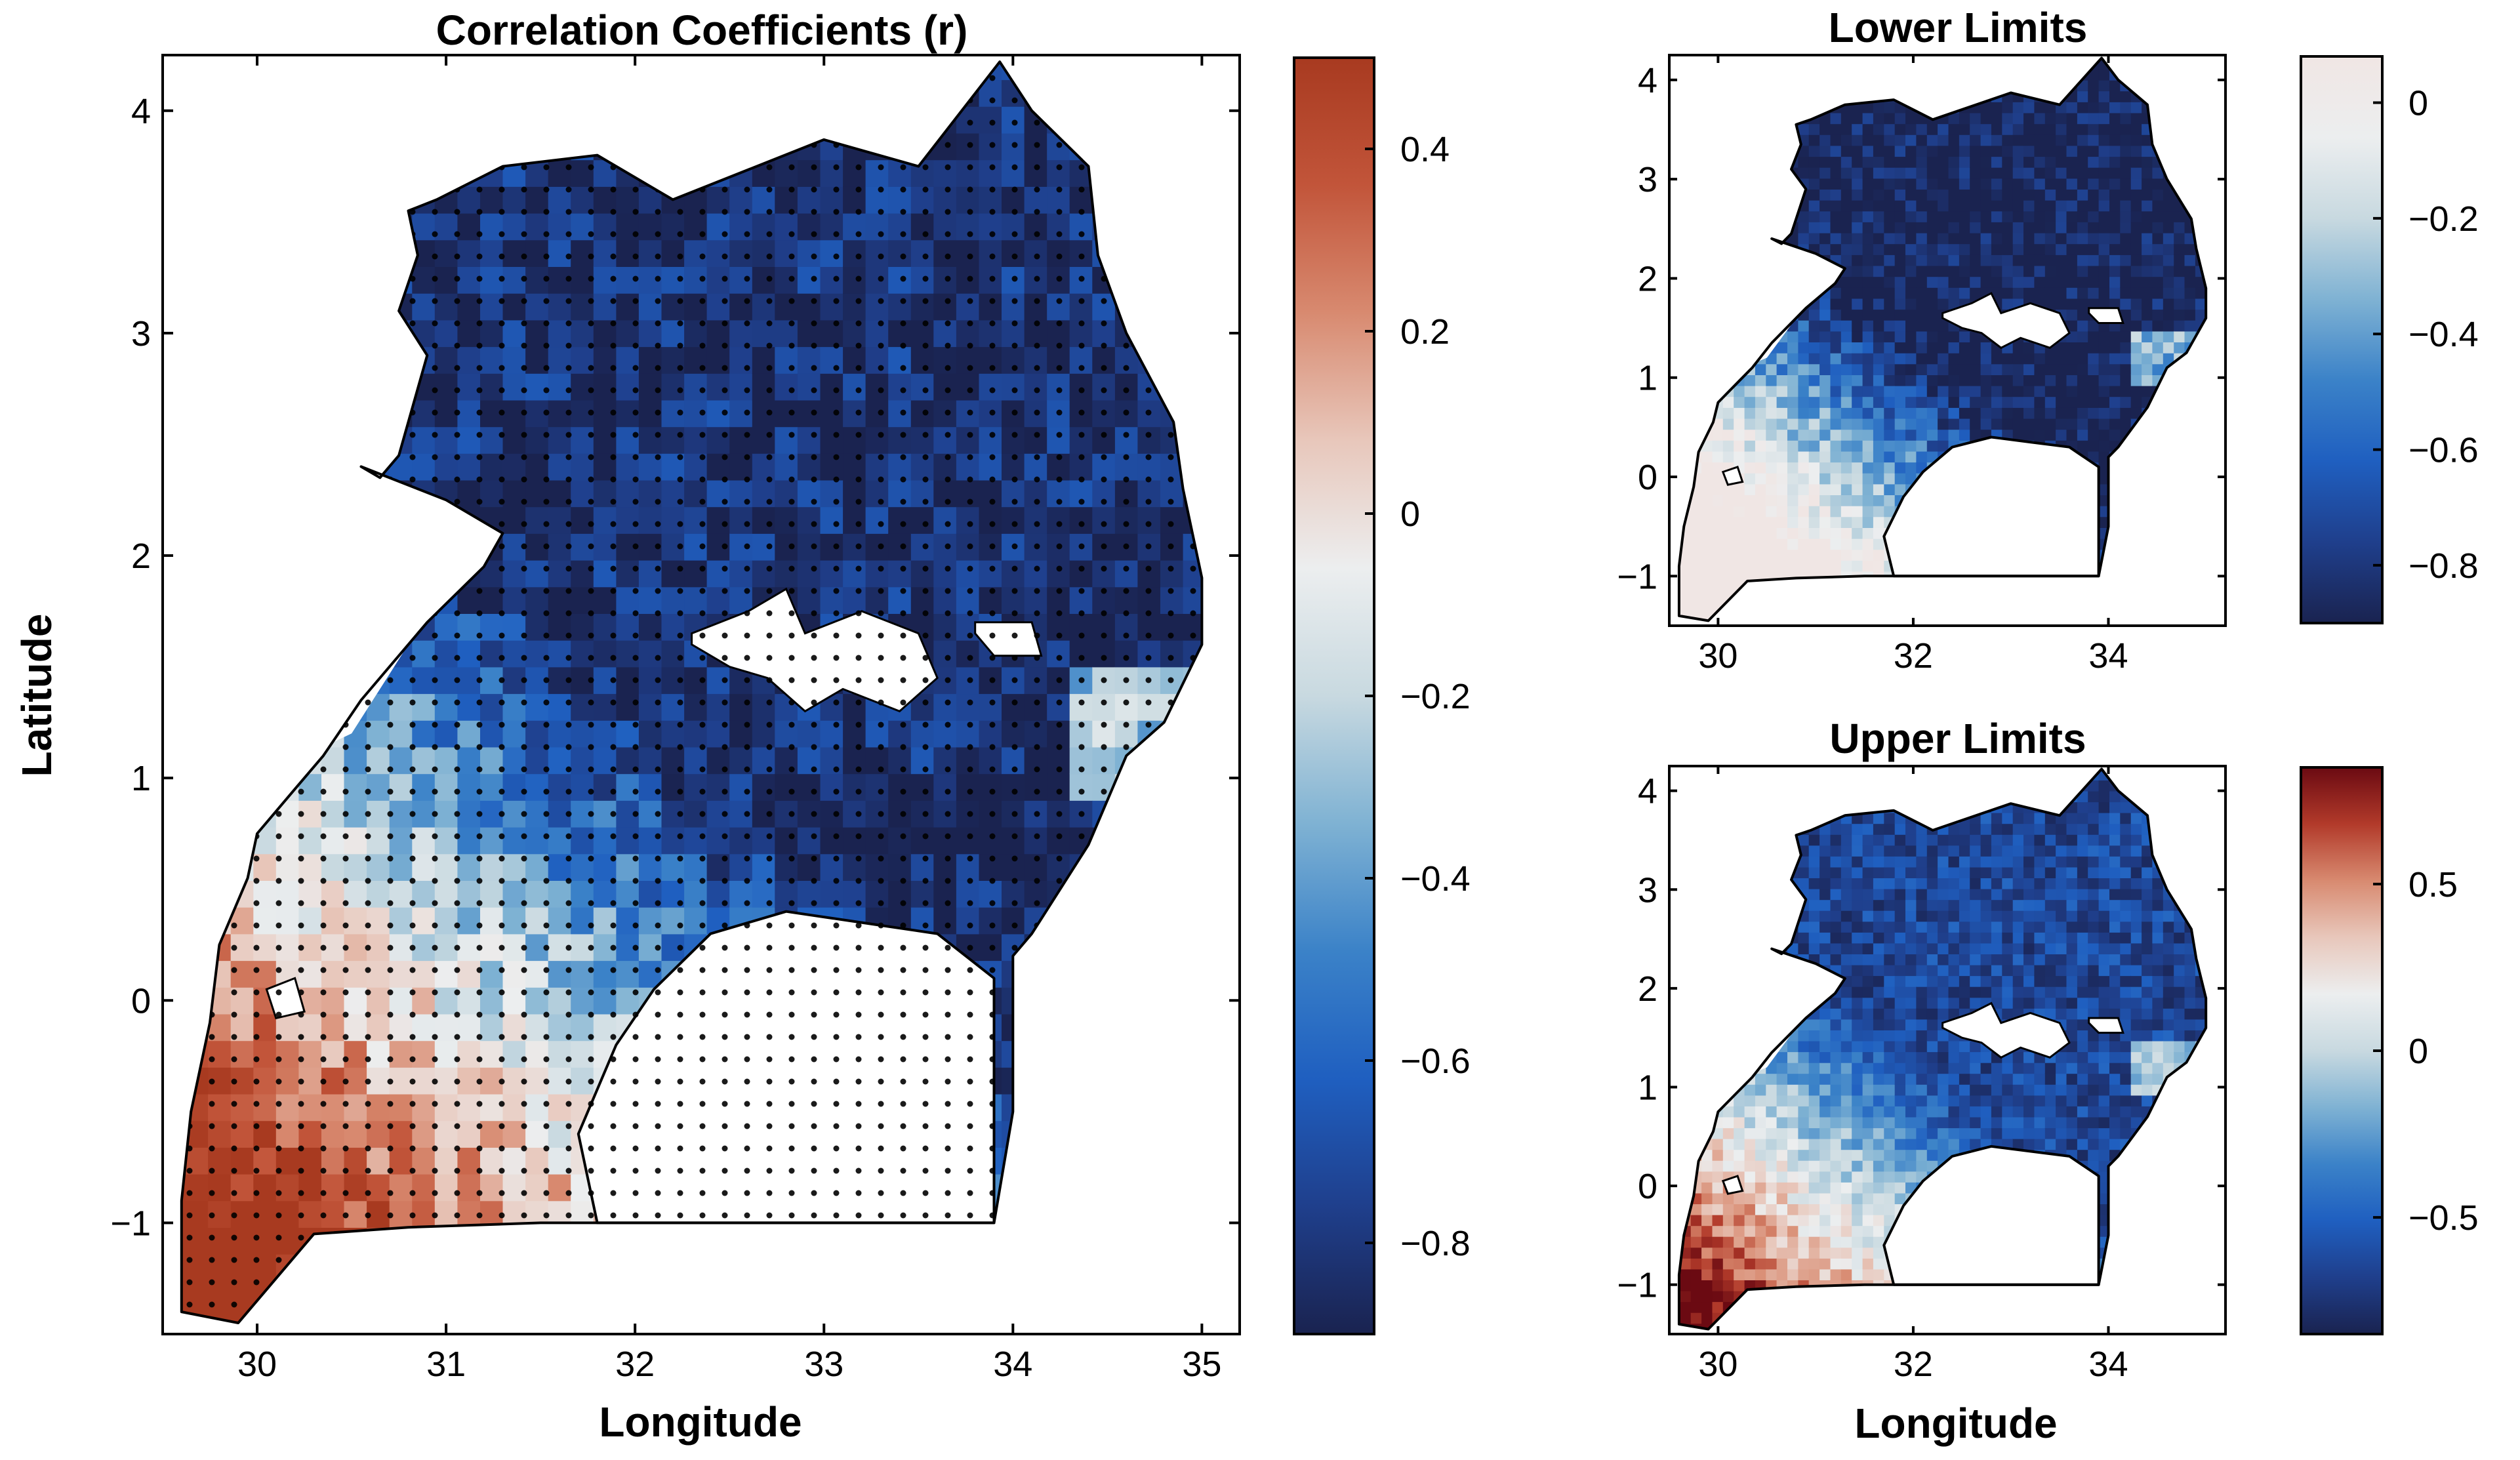 Image resolution: width=2520 pixels, height=1460 pixels. I want to click on y-tick-label: 0, so click(141, 1001).